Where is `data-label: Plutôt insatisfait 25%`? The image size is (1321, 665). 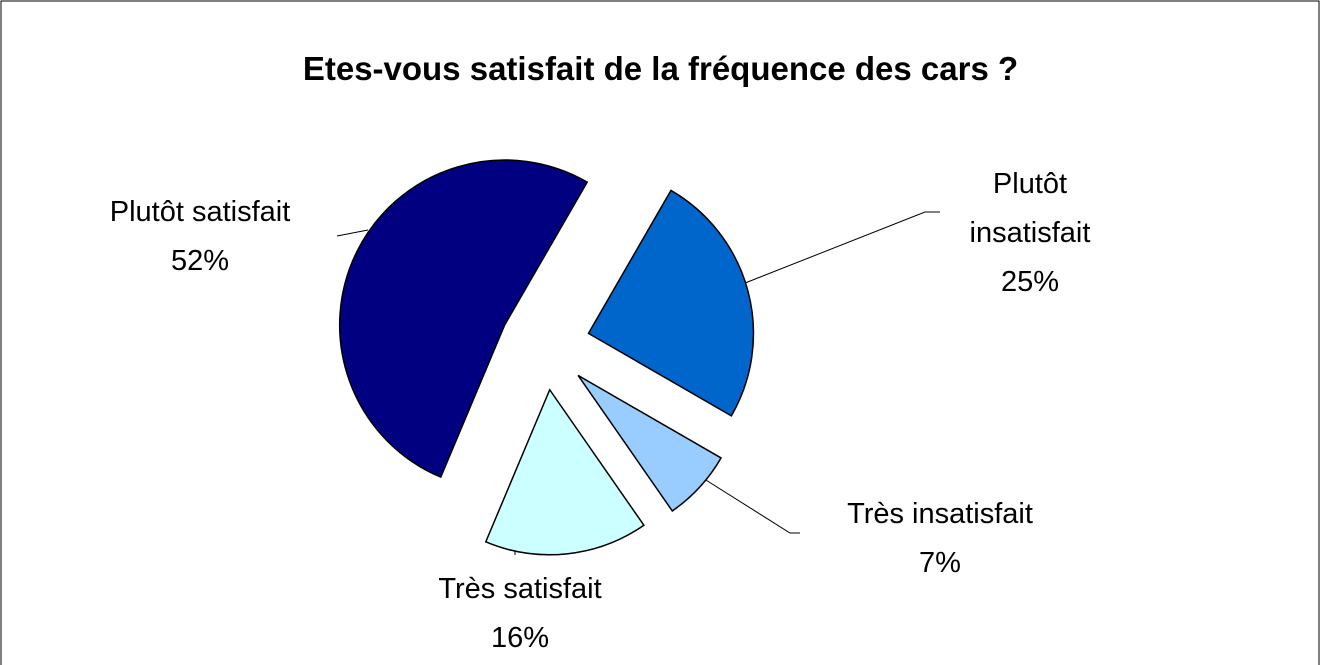 data-label: Plutôt insatisfait 25% is located at coordinates (1030, 233).